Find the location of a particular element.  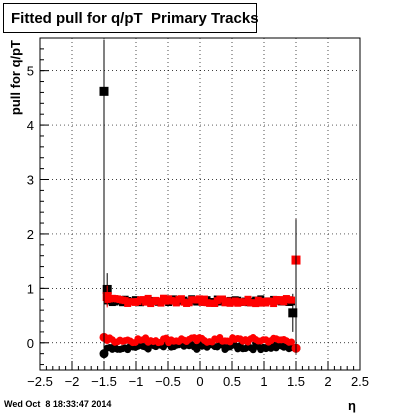

timestamp: Wed Oct 8 18:33:47 2014 is located at coordinates (58, 404).